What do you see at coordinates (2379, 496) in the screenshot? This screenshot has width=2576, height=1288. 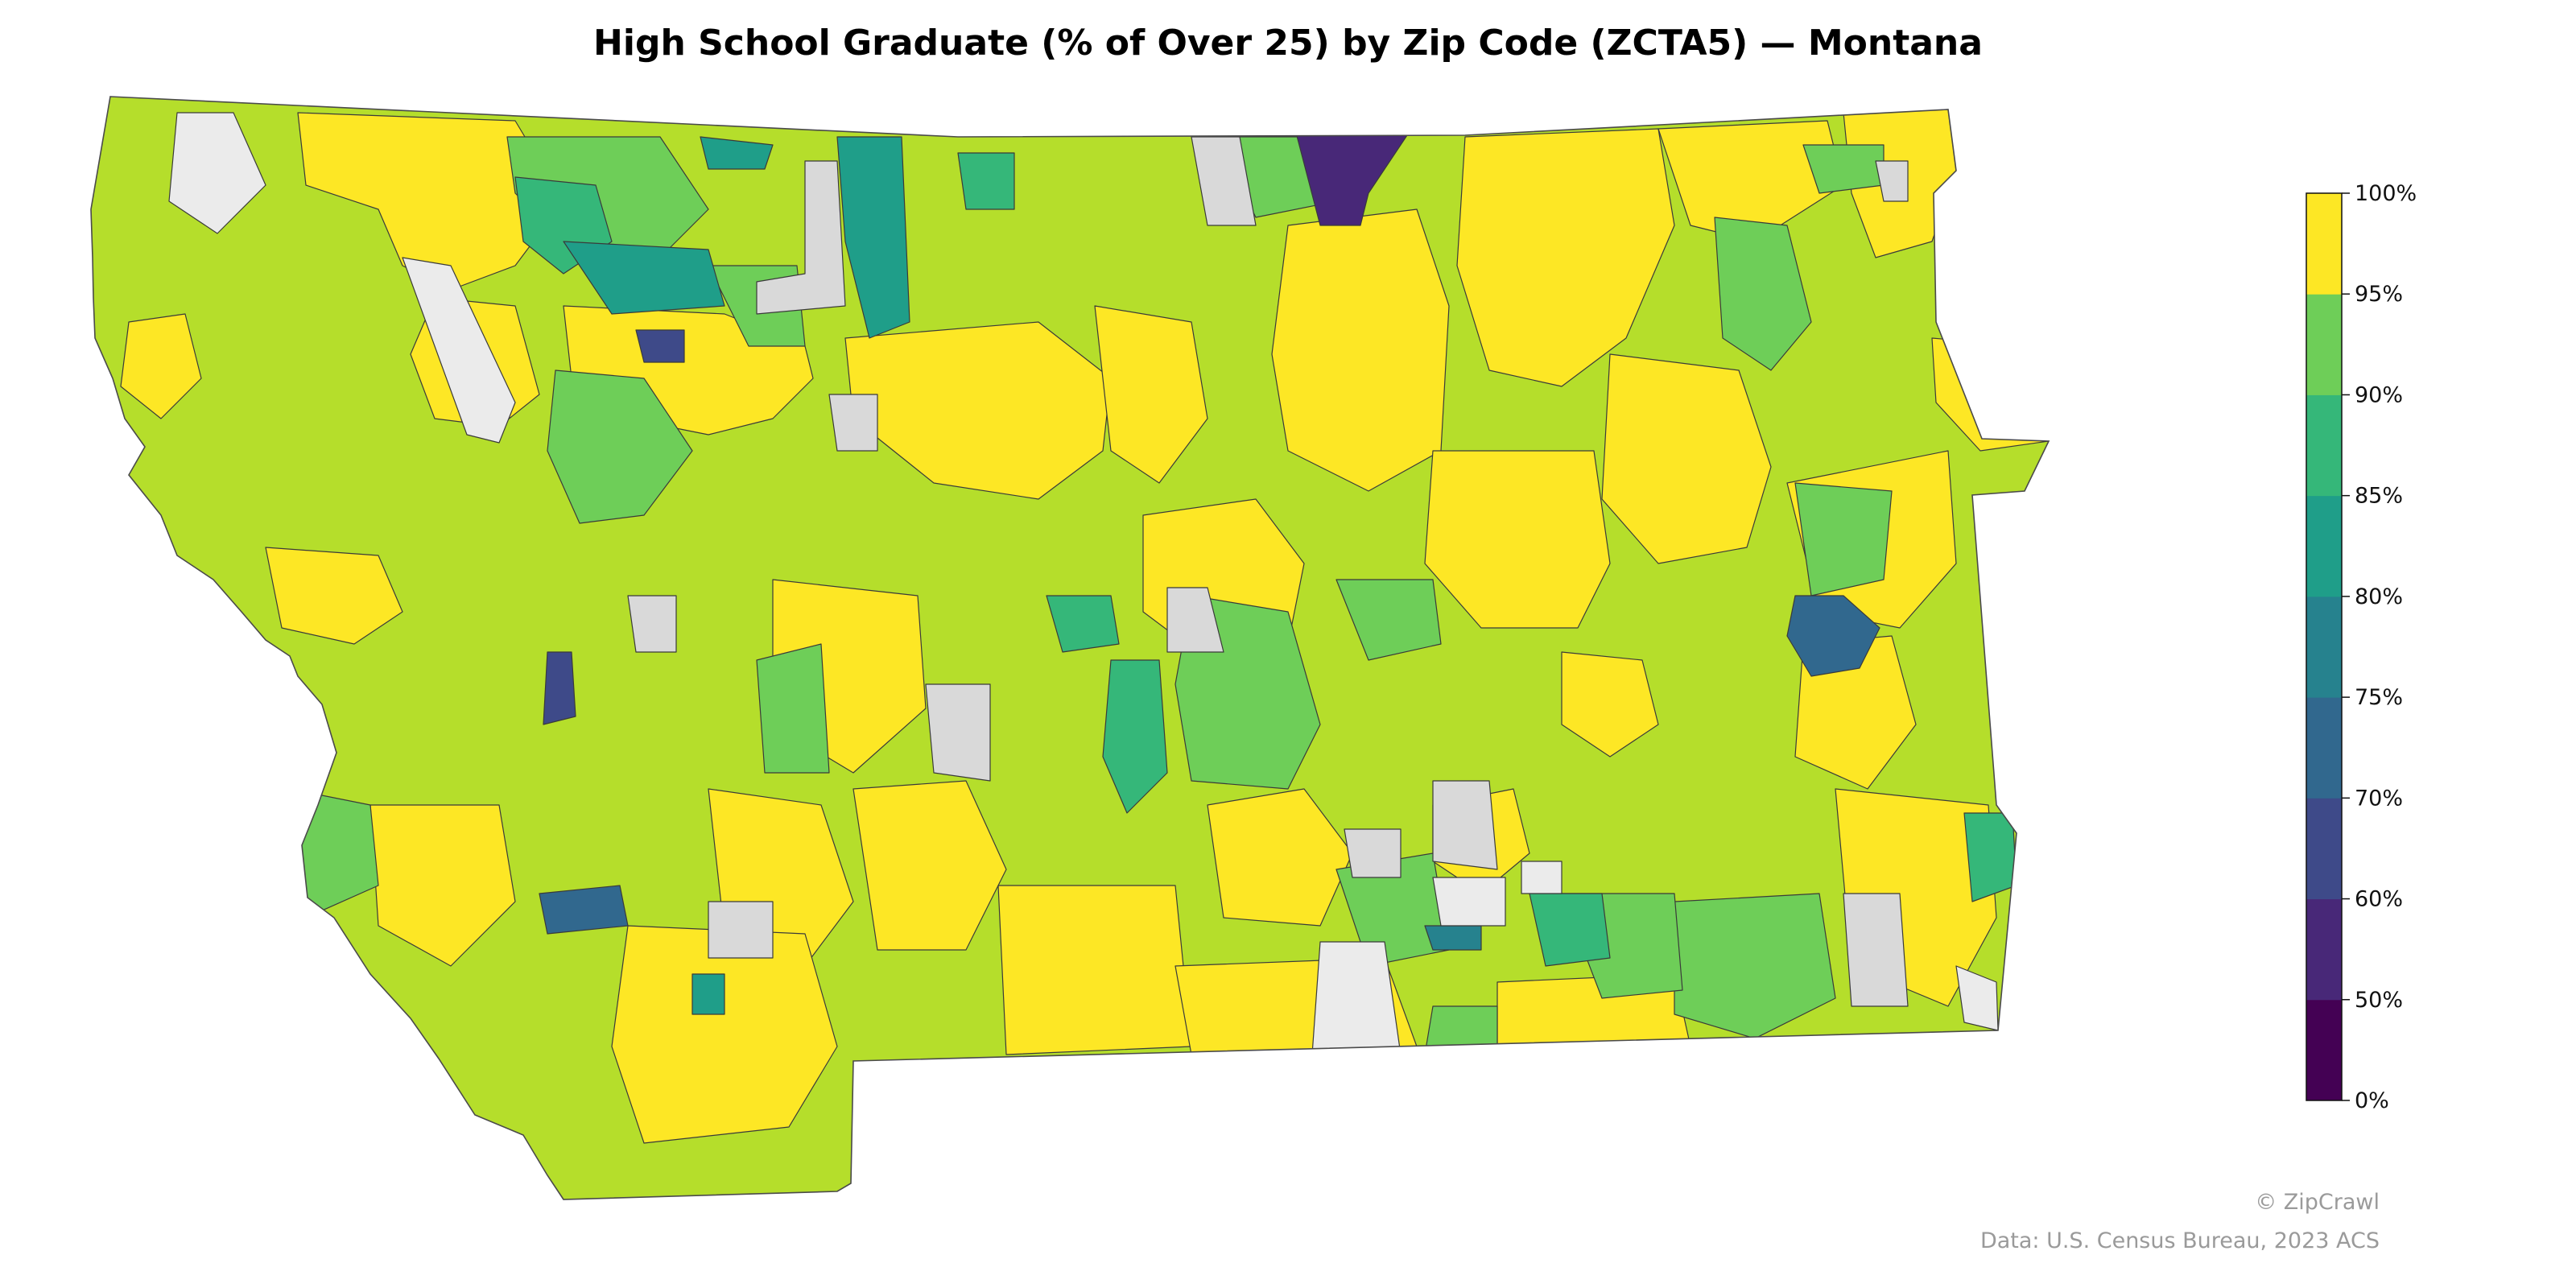 I see `colorbar-tick-label: 85%` at bounding box center [2379, 496].